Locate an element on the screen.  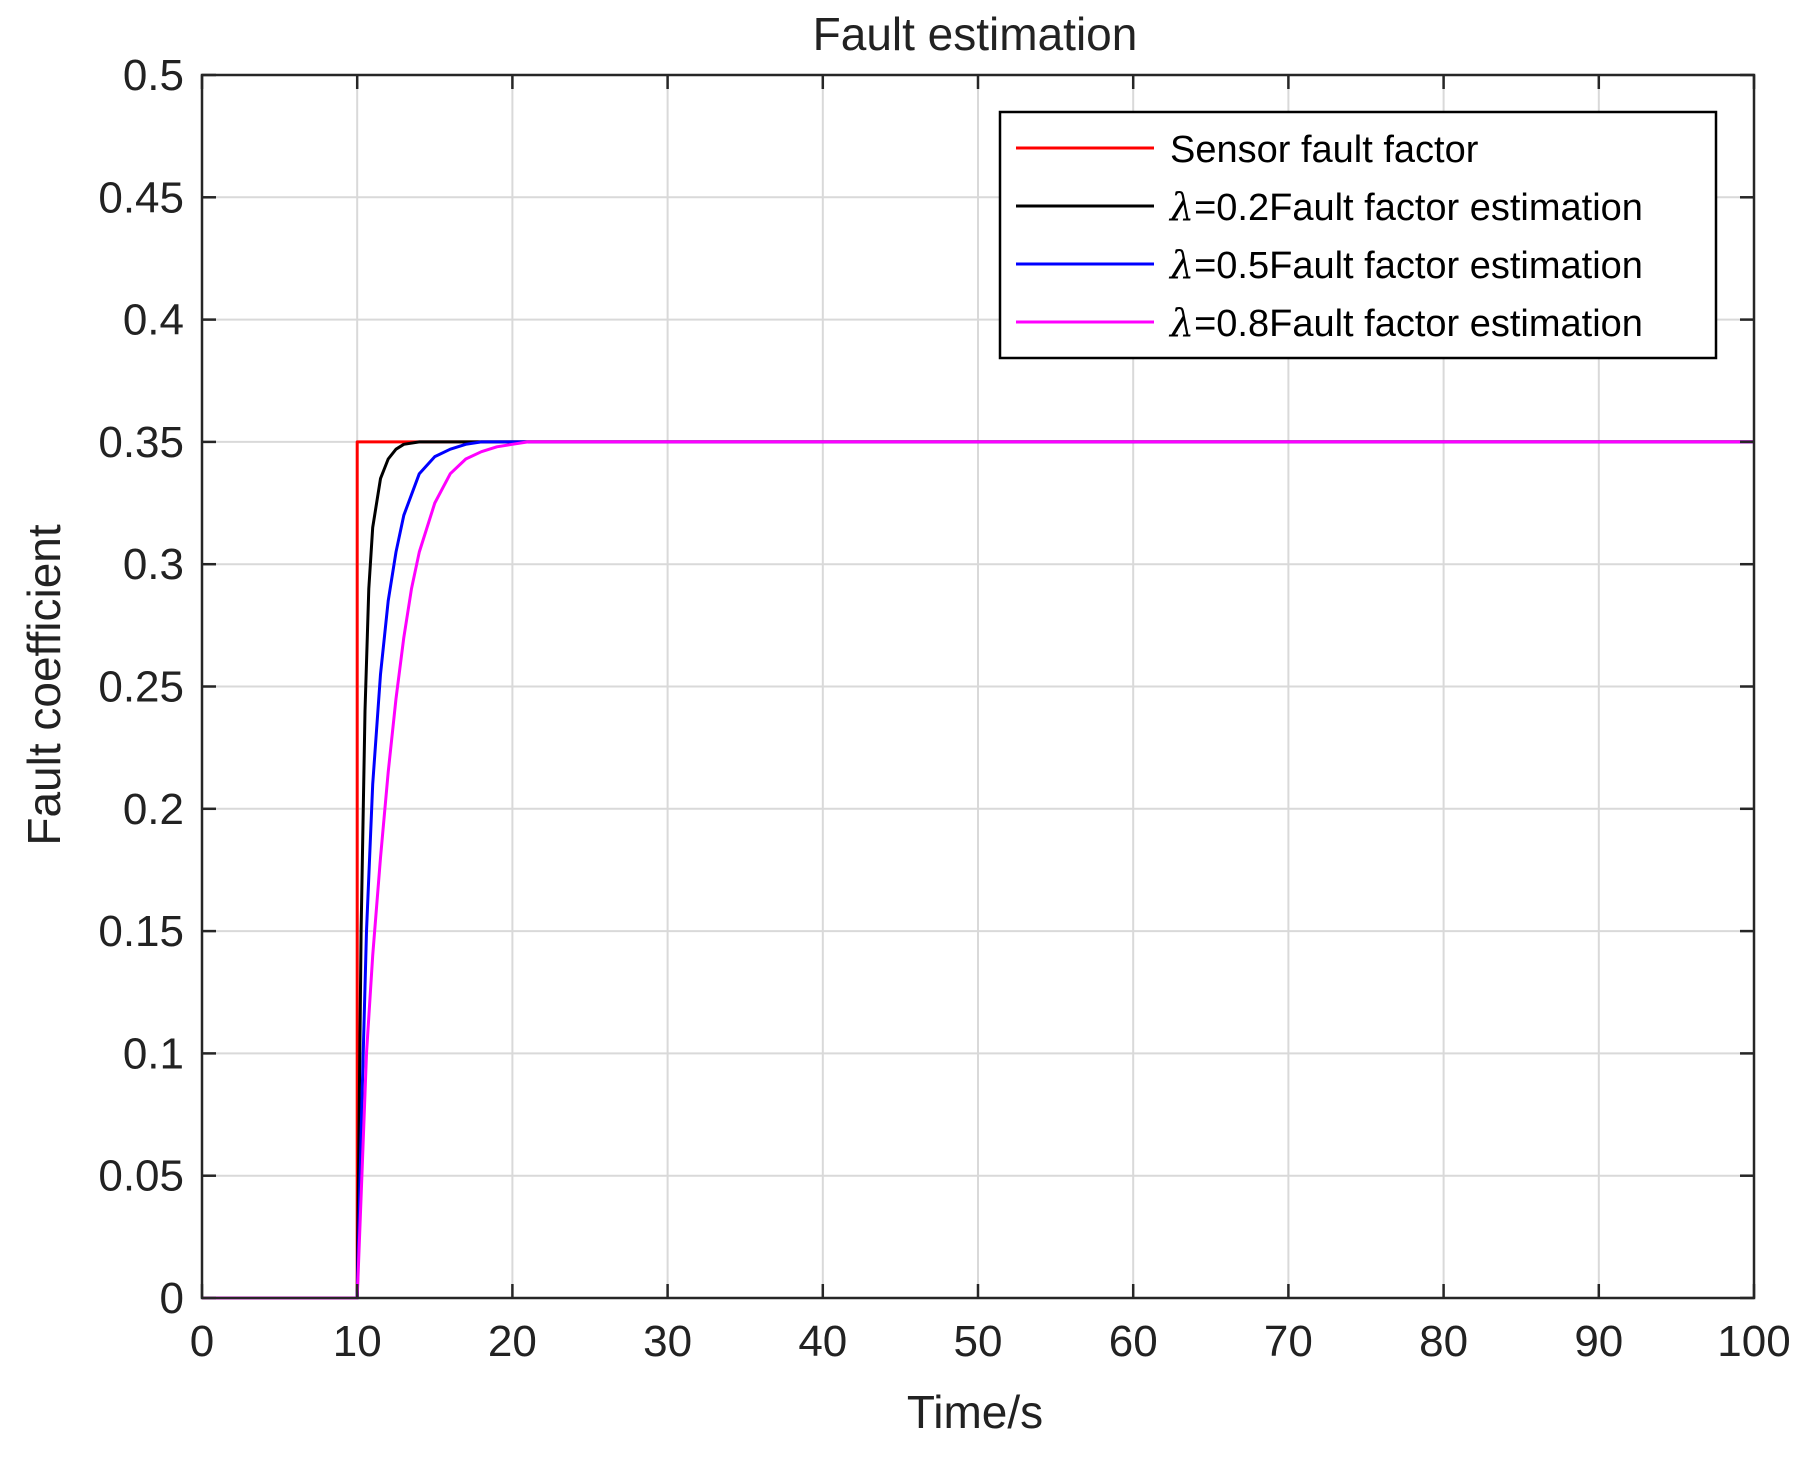
legend-label-text: Sensor fault factor is located at coordinates (1324, 150).